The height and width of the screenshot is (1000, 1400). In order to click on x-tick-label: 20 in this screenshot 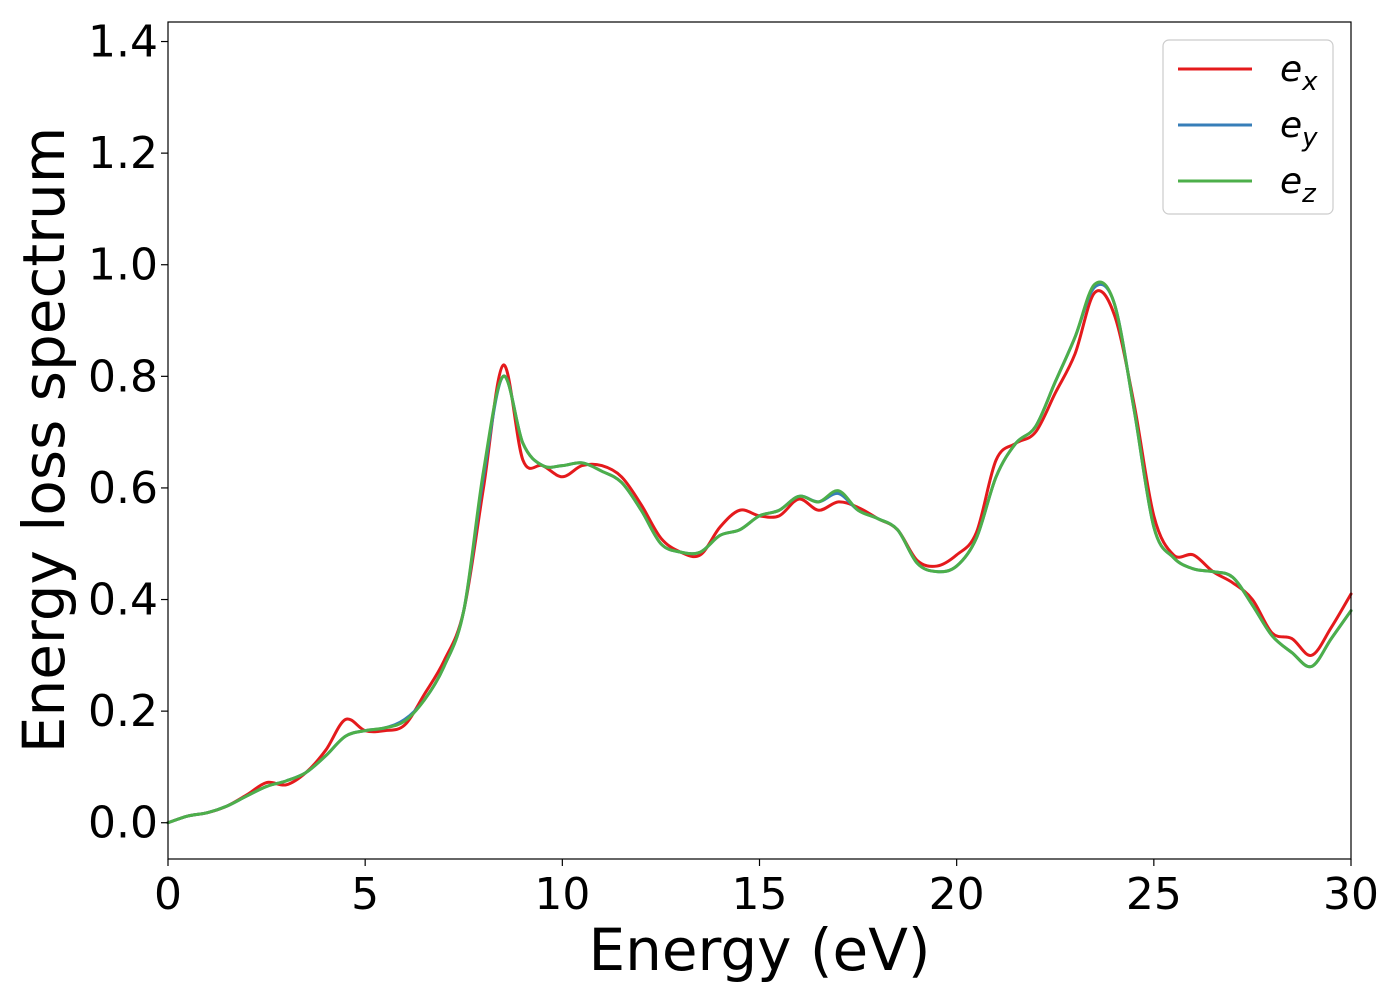, I will do `click(957, 894)`.